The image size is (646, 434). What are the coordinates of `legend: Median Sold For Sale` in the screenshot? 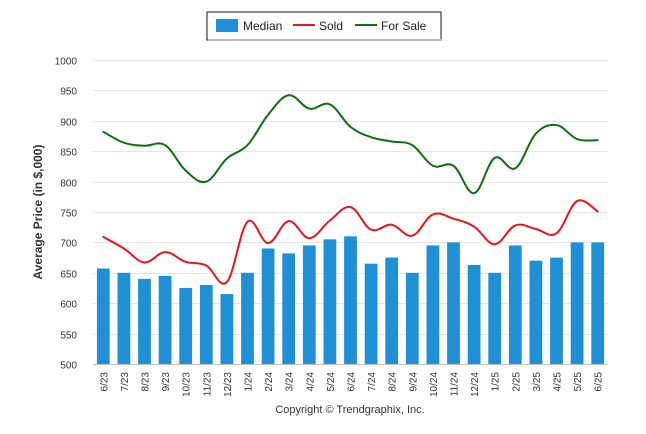 It's located at (324, 26).